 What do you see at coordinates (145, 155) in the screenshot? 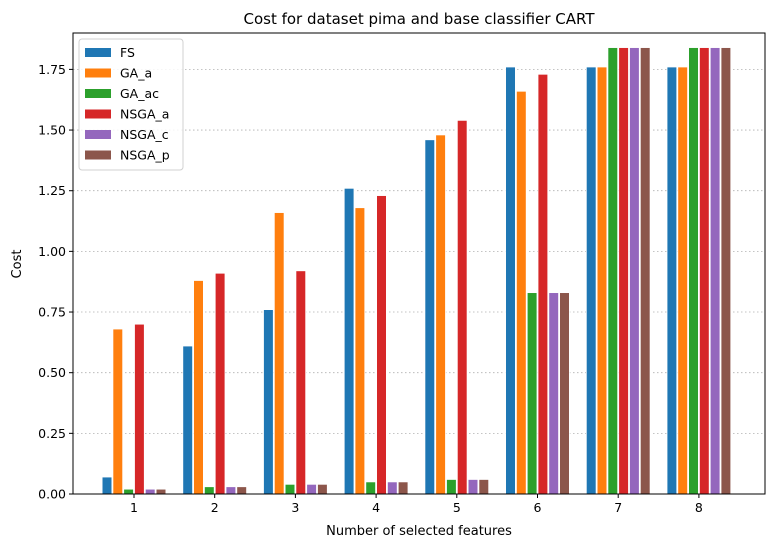
I see `legend-label: NSGA_p` at bounding box center [145, 155].